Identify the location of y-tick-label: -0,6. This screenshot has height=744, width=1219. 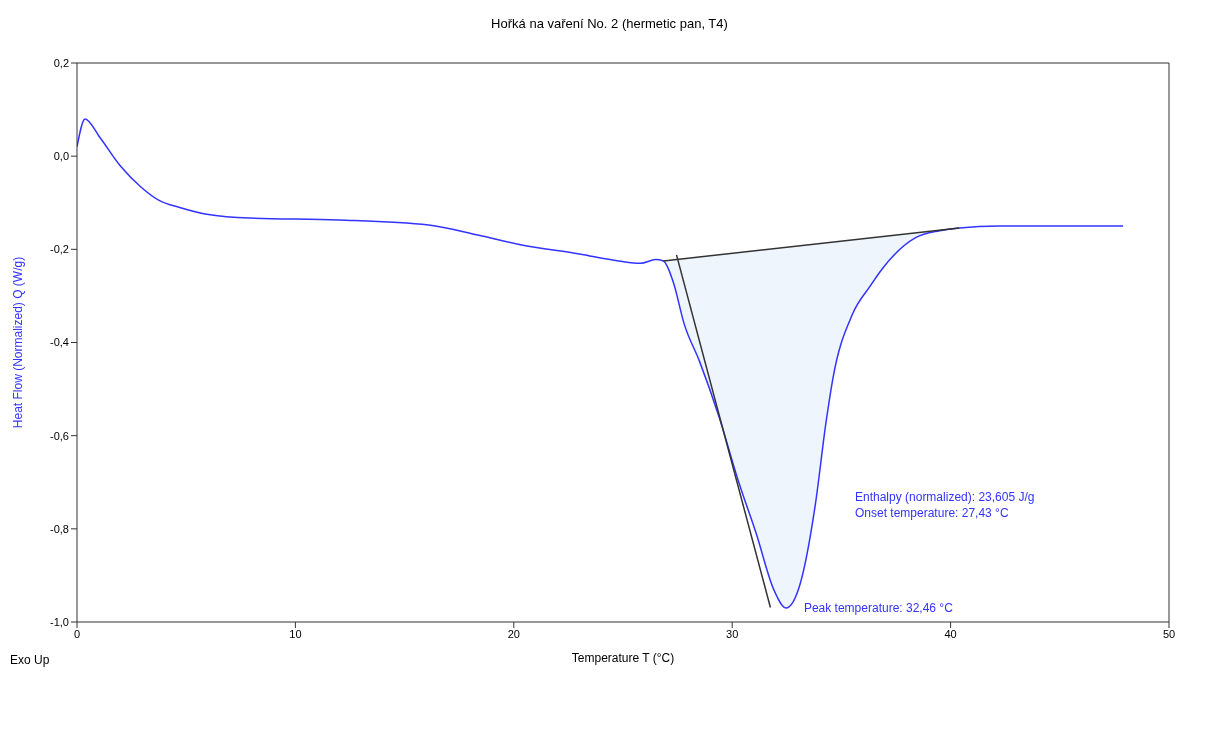
(59, 435).